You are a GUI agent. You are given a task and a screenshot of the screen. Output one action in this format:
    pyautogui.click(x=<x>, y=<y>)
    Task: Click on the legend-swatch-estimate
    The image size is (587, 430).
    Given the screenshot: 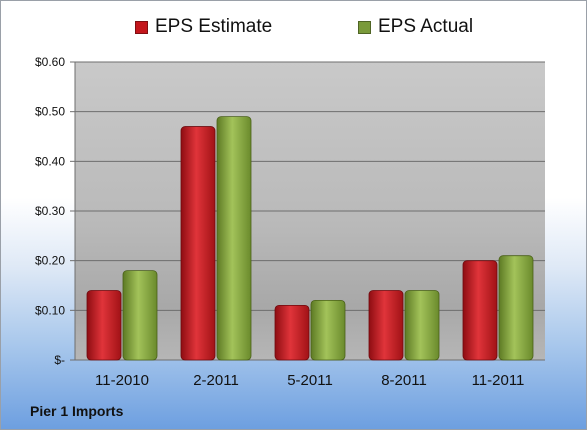 What is the action you would take?
    pyautogui.click(x=141, y=27)
    